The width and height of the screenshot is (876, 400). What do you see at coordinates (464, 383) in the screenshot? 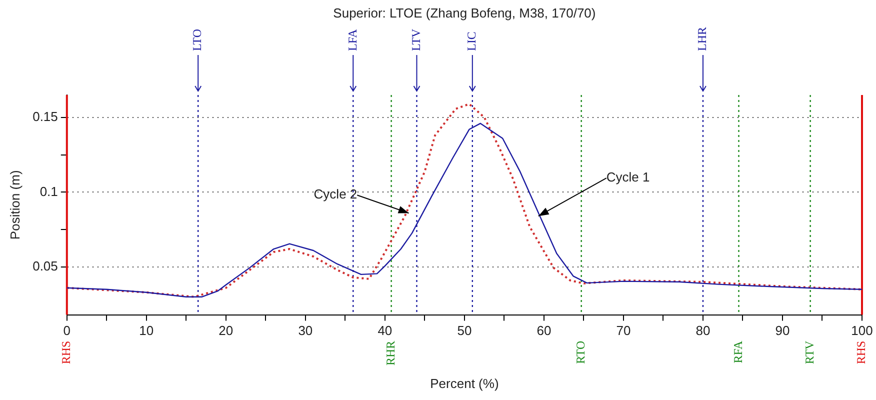
I see `x-axis-title: Percent (%)` at bounding box center [464, 383].